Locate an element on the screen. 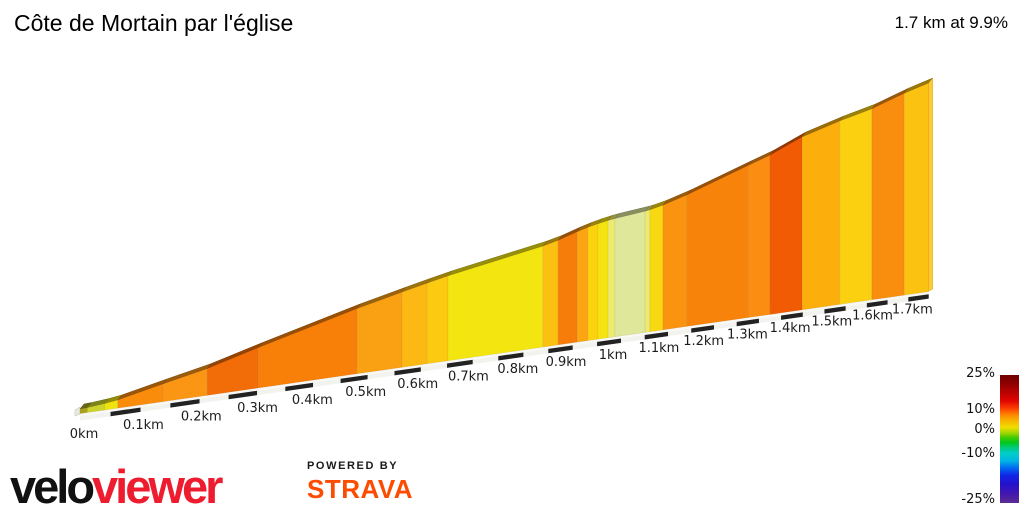  gradient-legend: 25% 10% 0% -10% -25% is located at coordinates (991, 439).